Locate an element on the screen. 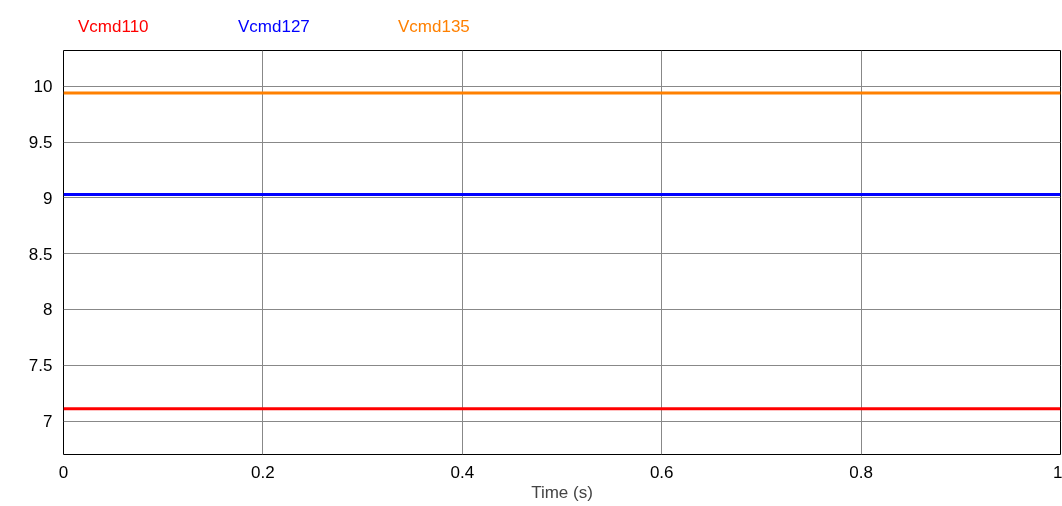 The image size is (1062, 506). y-tick-label: 10 is located at coordinates (43, 87).